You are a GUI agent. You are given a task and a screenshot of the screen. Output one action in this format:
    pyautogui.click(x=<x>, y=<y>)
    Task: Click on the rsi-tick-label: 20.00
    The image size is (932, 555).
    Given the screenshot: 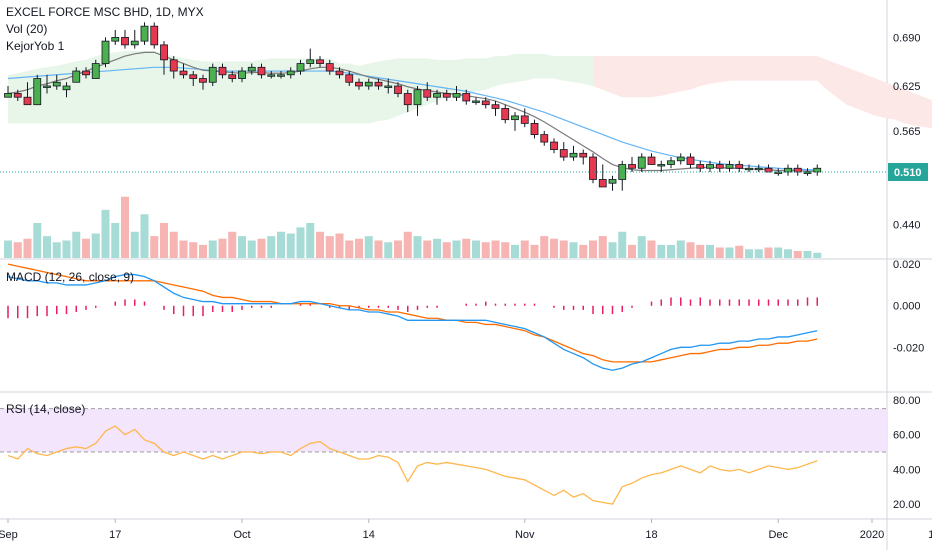 What is the action you would take?
    pyautogui.click(x=907, y=505)
    